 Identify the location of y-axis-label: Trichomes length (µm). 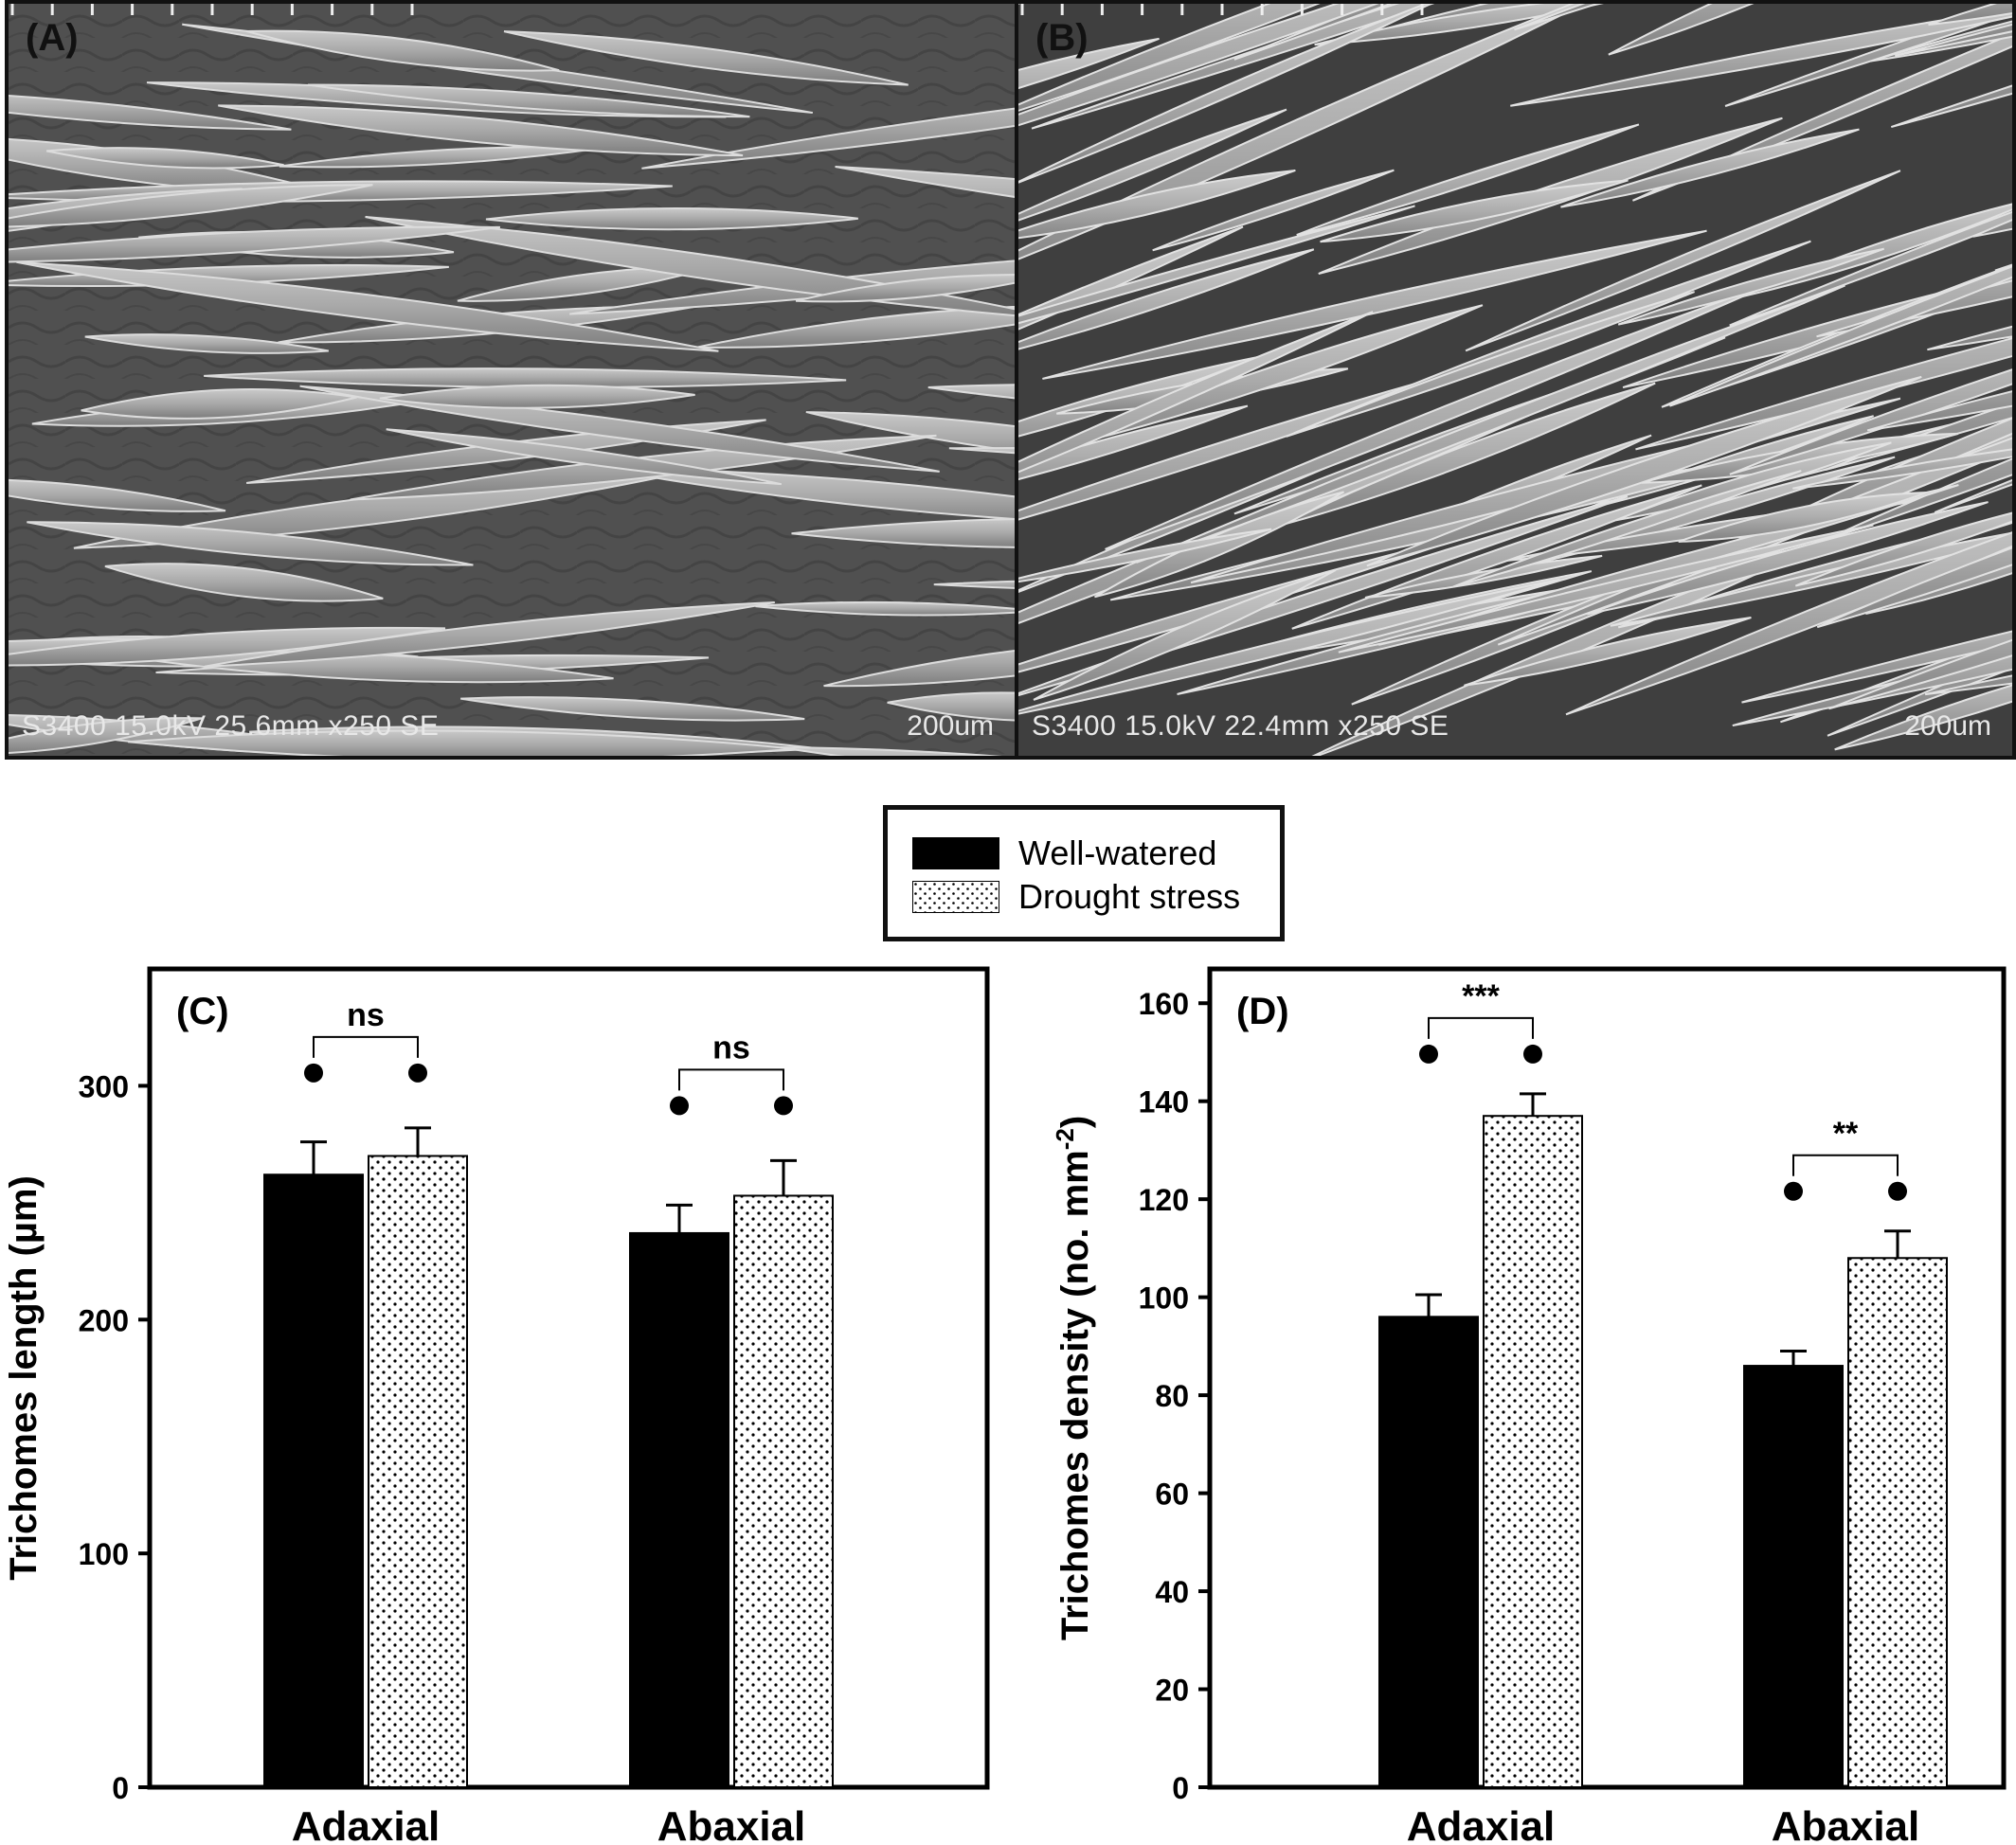
(24, 1378).